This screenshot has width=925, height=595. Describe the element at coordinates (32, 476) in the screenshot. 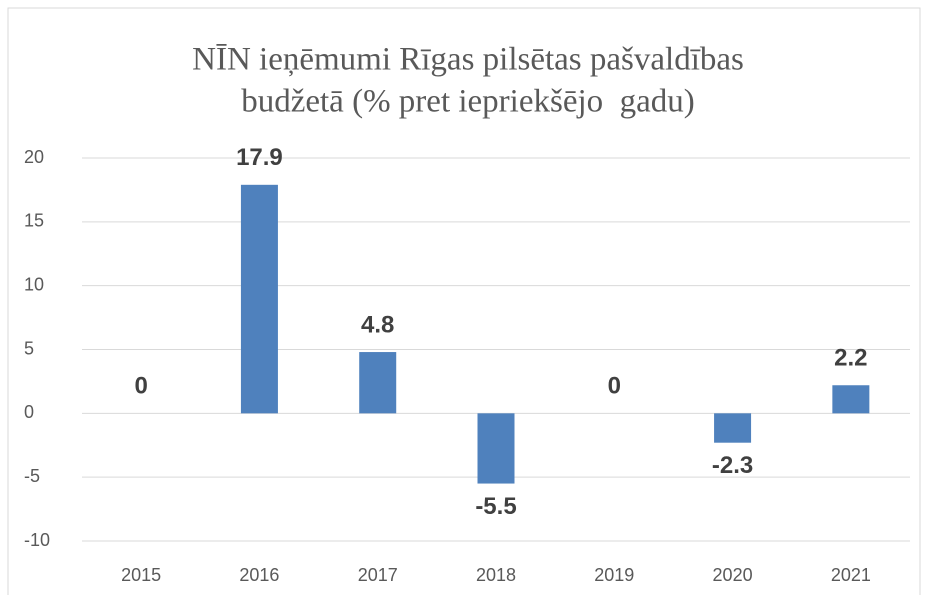

I see `y-tick-label: -5` at that location.